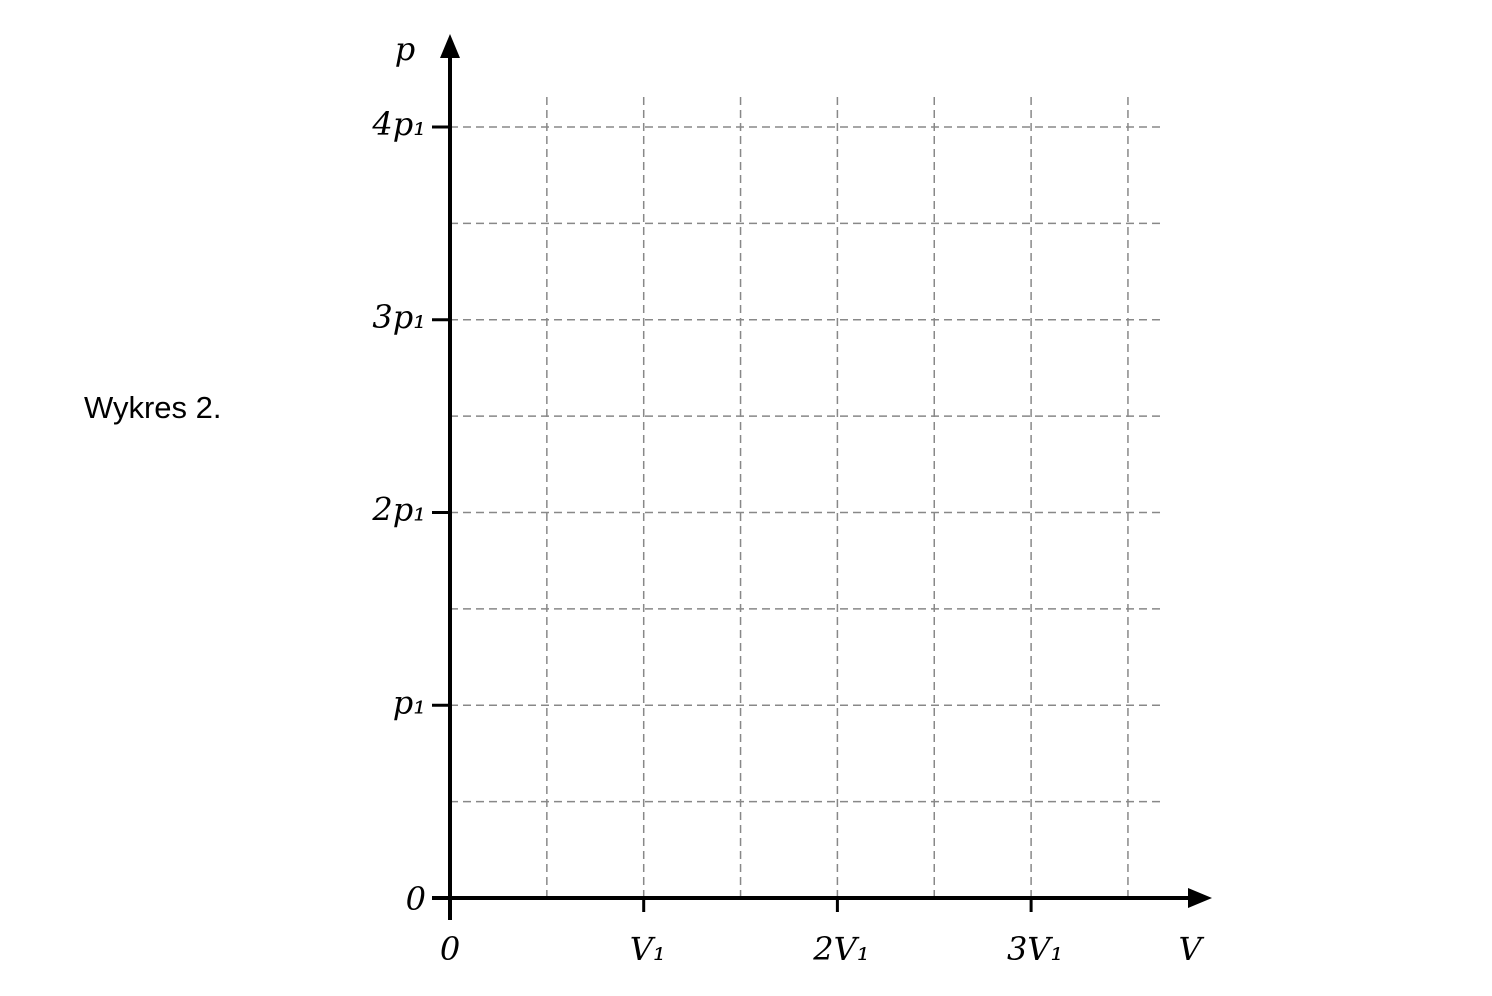  I want to click on x-tick-label: 2V₁, so click(840, 949).